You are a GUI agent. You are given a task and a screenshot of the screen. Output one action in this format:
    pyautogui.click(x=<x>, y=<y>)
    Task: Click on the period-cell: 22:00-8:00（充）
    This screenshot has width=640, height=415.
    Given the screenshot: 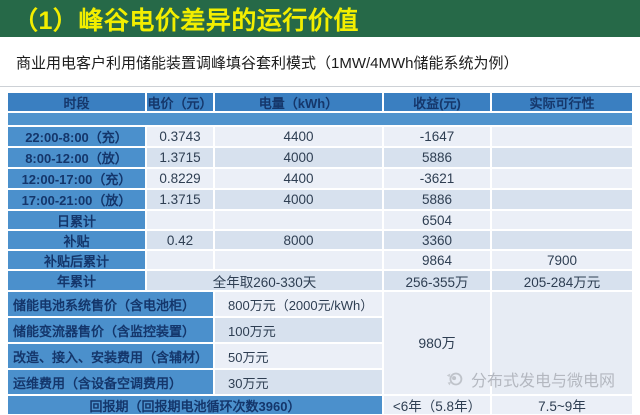 What is the action you would take?
    pyautogui.click(x=76, y=136)
    